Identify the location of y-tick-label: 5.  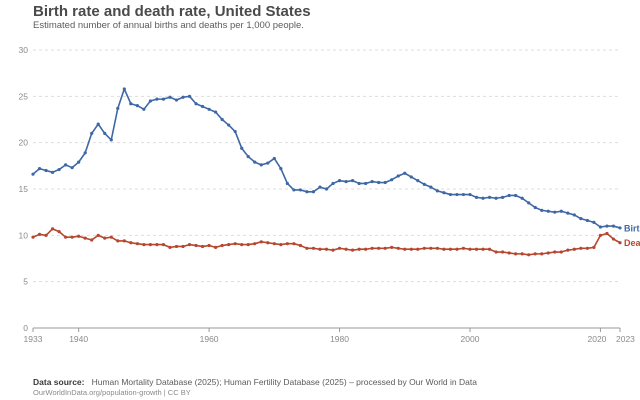
(25, 282).